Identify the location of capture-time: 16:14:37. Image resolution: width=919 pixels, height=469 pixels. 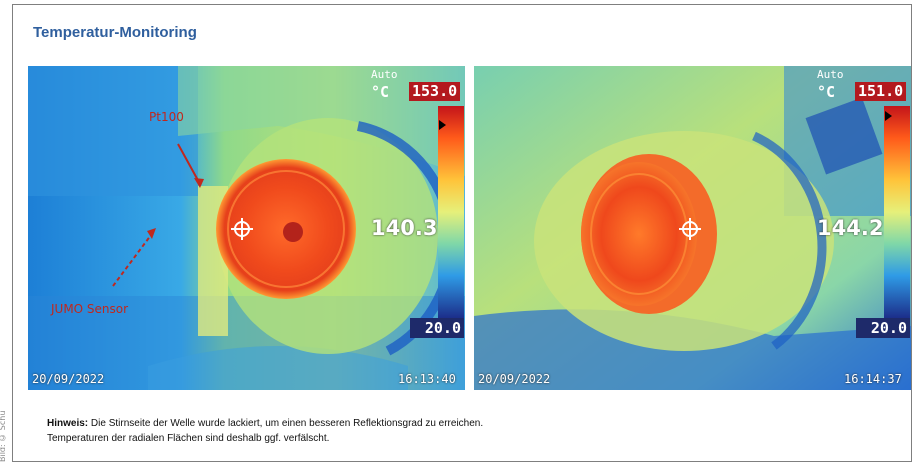
(873, 379).